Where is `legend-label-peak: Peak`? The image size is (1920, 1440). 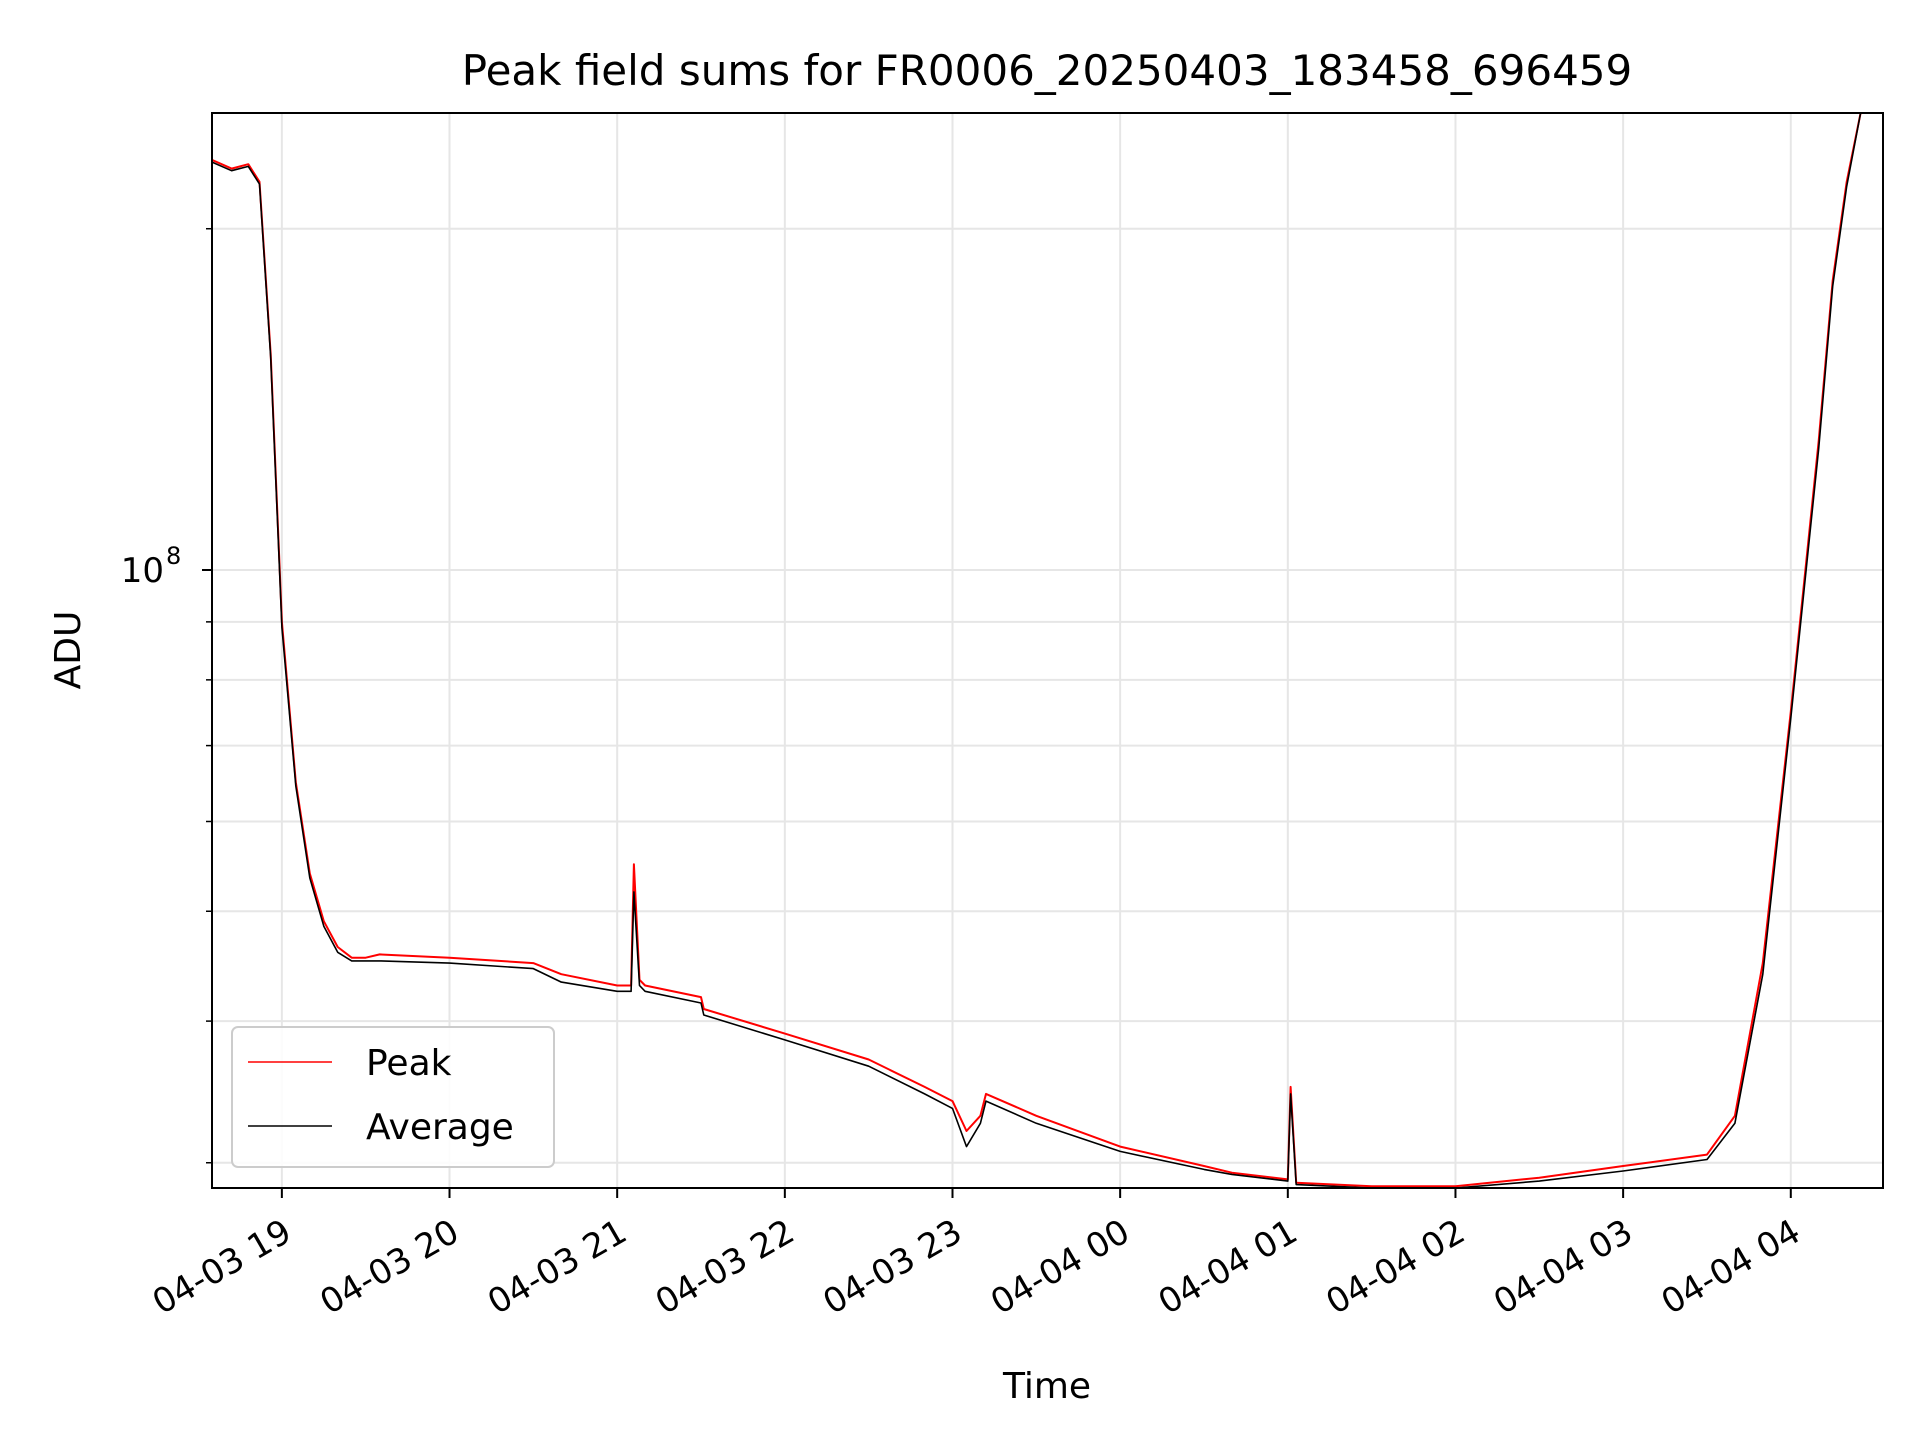
legend-label-peak: Peak is located at coordinates (409, 1063).